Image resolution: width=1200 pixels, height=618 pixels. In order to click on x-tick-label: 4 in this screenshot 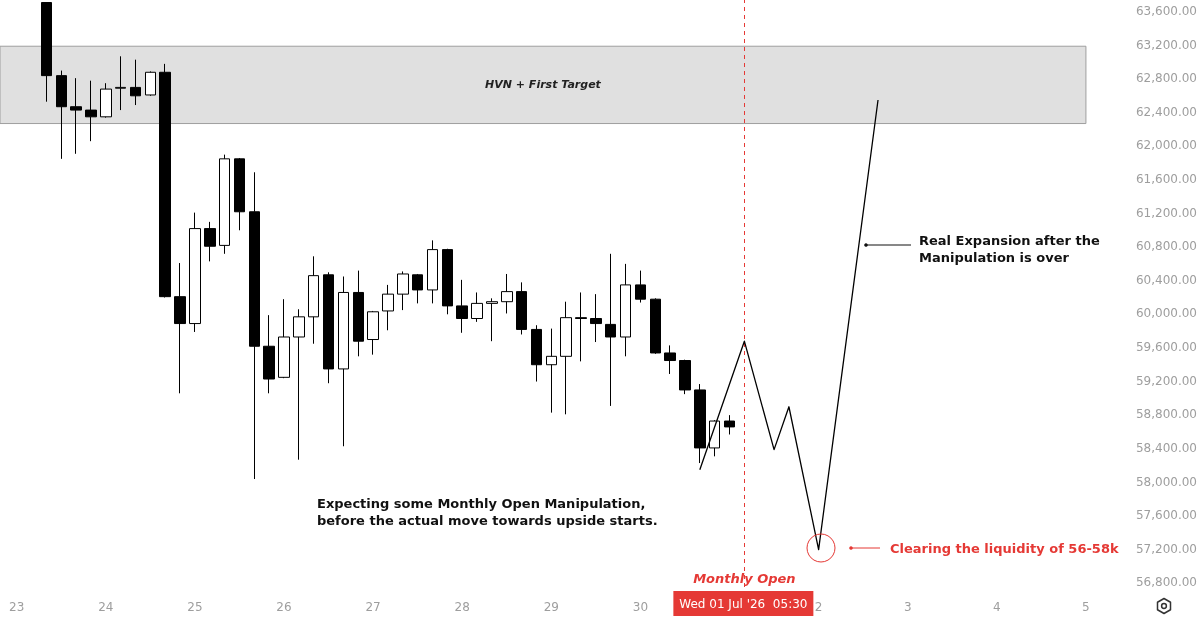, I will do `click(997, 607)`.